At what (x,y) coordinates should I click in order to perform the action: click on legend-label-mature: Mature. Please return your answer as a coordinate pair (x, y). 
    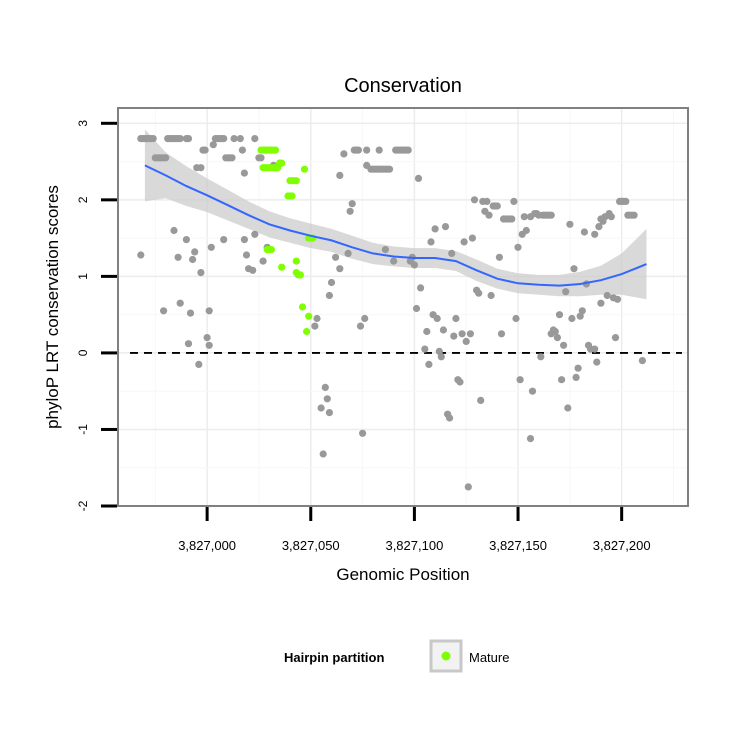
    Looking at the image, I should click on (489, 657).